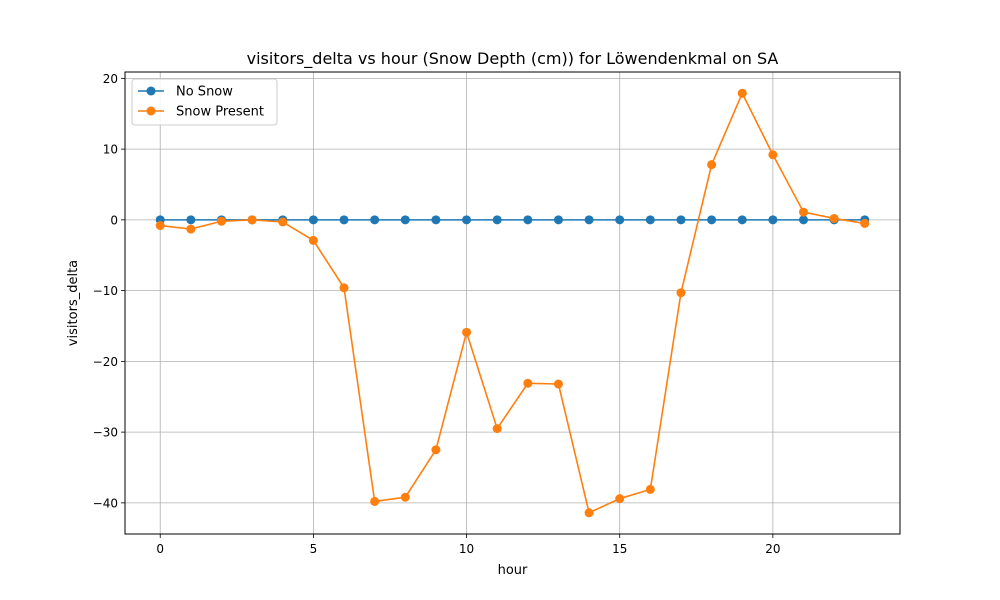 The width and height of the screenshot is (1000, 600). What do you see at coordinates (466, 549) in the screenshot?
I see `x-tick-label: 10` at bounding box center [466, 549].